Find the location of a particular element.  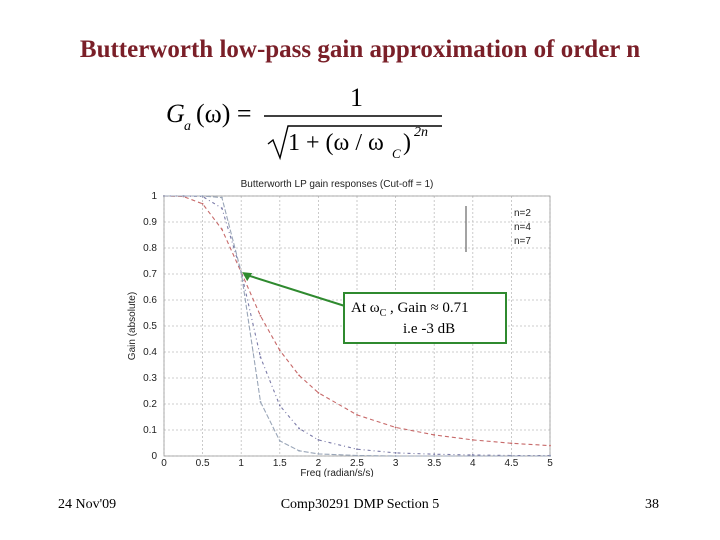

legend-entry: n=7 is located at coordinates (522, 241).